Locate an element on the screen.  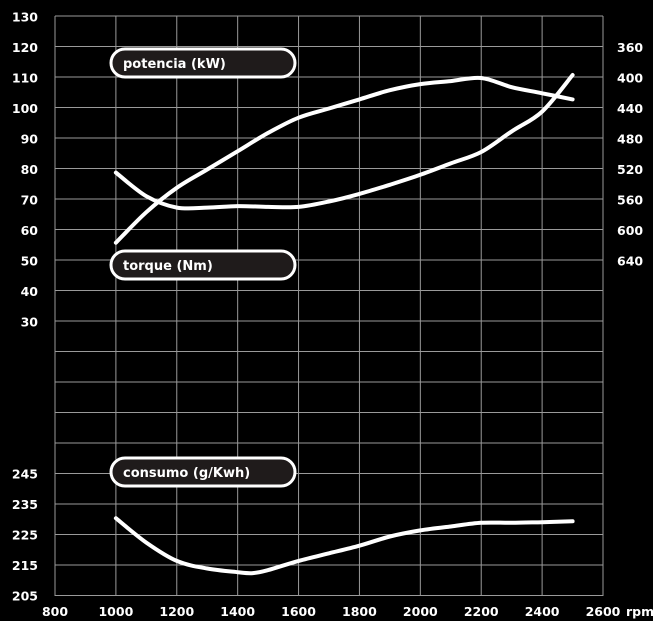
x-tick-label: 1800 is located at coordinates (359, 611).